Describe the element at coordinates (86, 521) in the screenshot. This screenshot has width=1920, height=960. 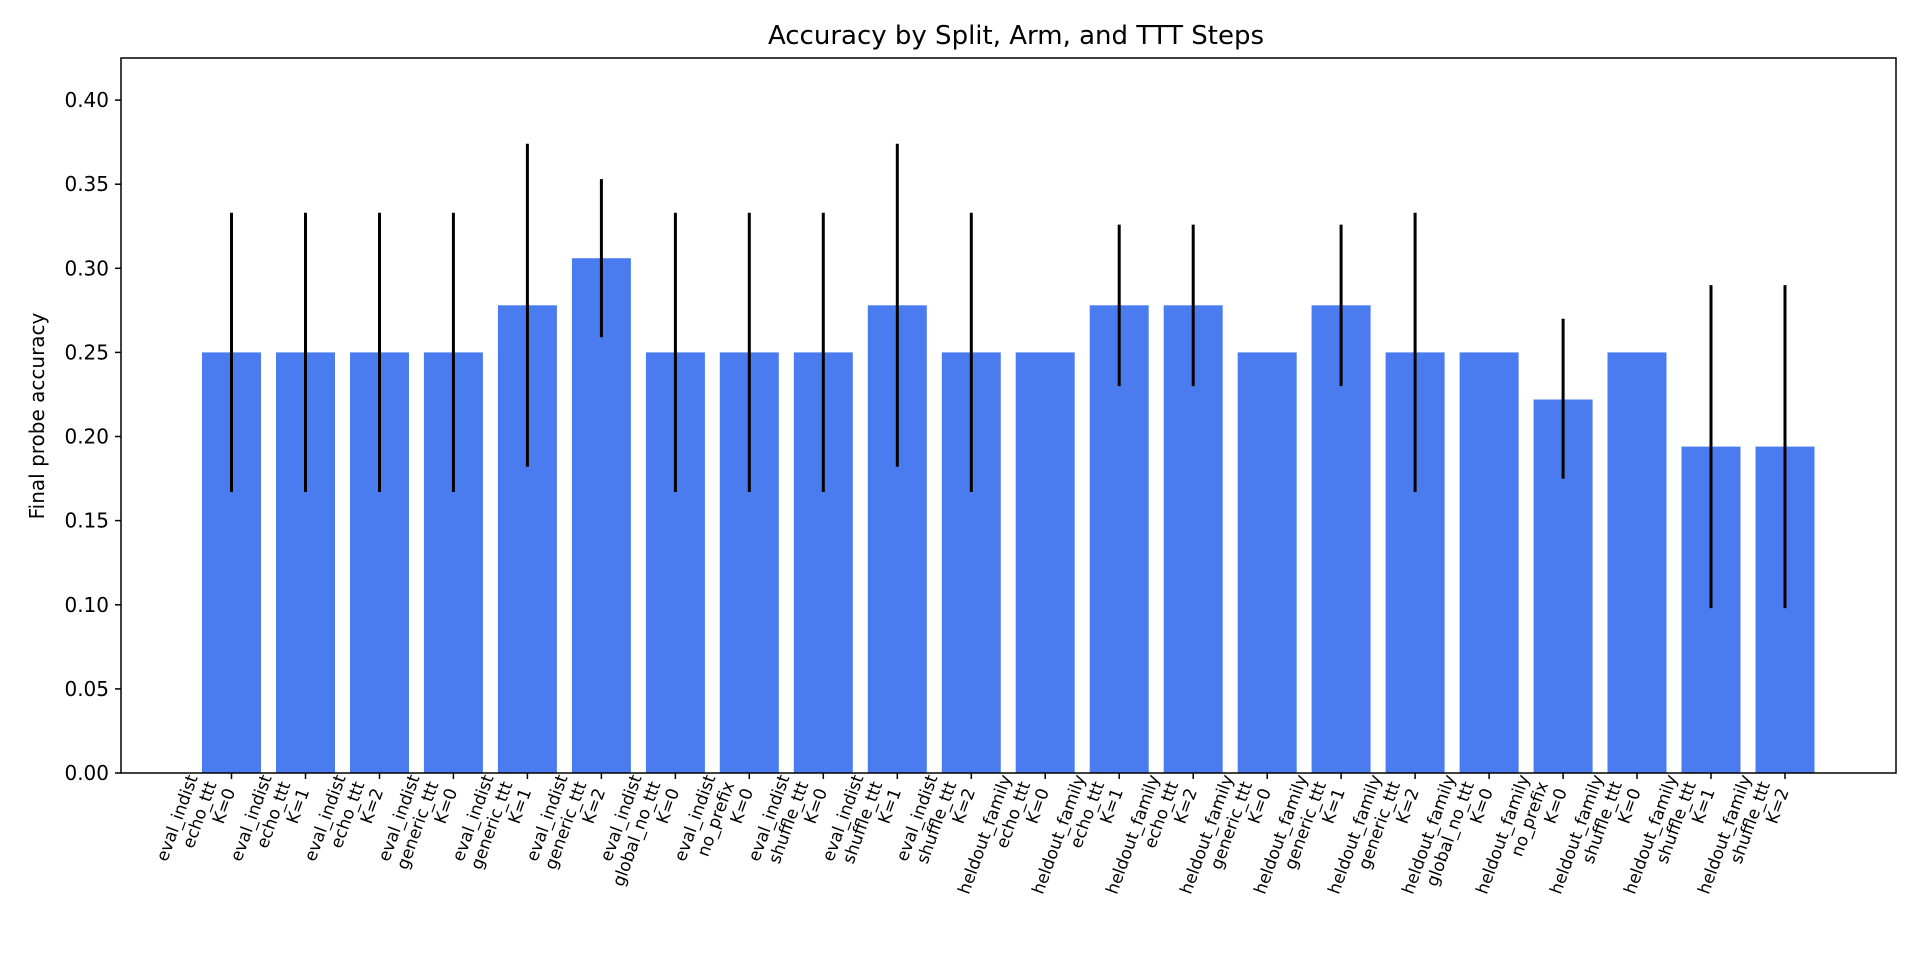
I see `y-tick-label: 0.15` at that location.